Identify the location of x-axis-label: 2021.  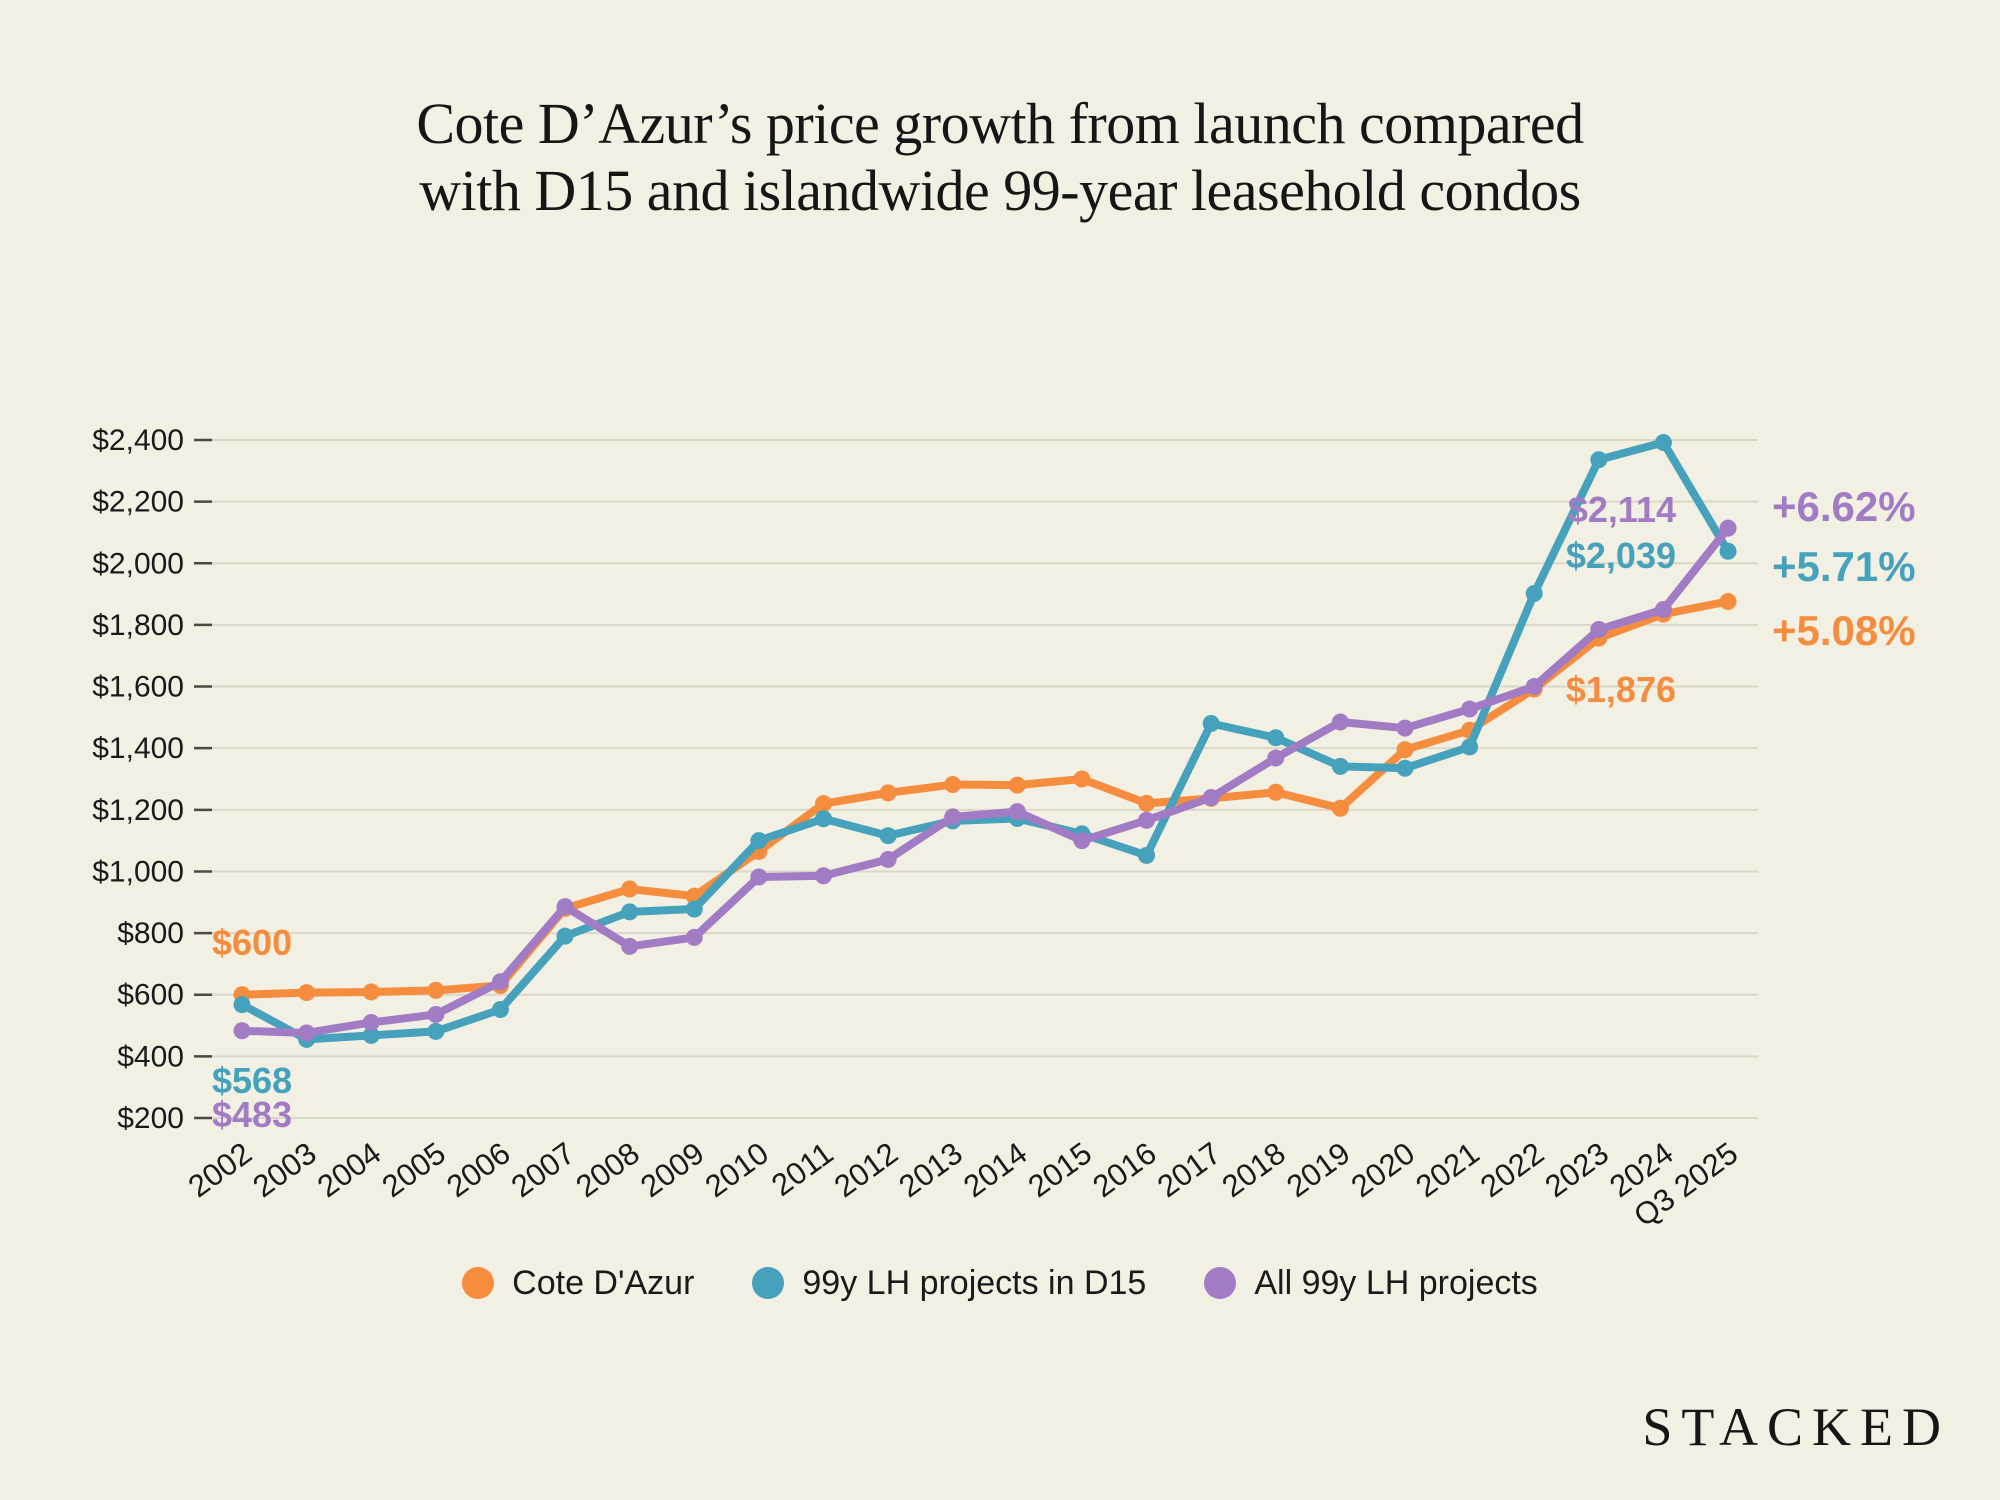
(1447, 1169).